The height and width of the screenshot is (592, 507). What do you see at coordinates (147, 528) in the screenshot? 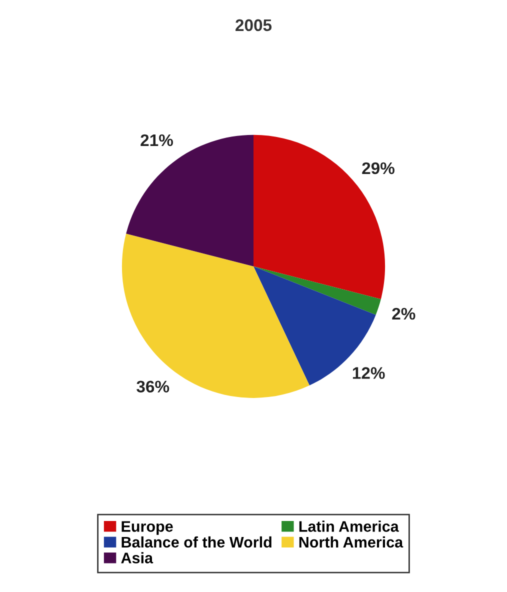
I see `legend-label: Europe` at bounding box center [147, 528].